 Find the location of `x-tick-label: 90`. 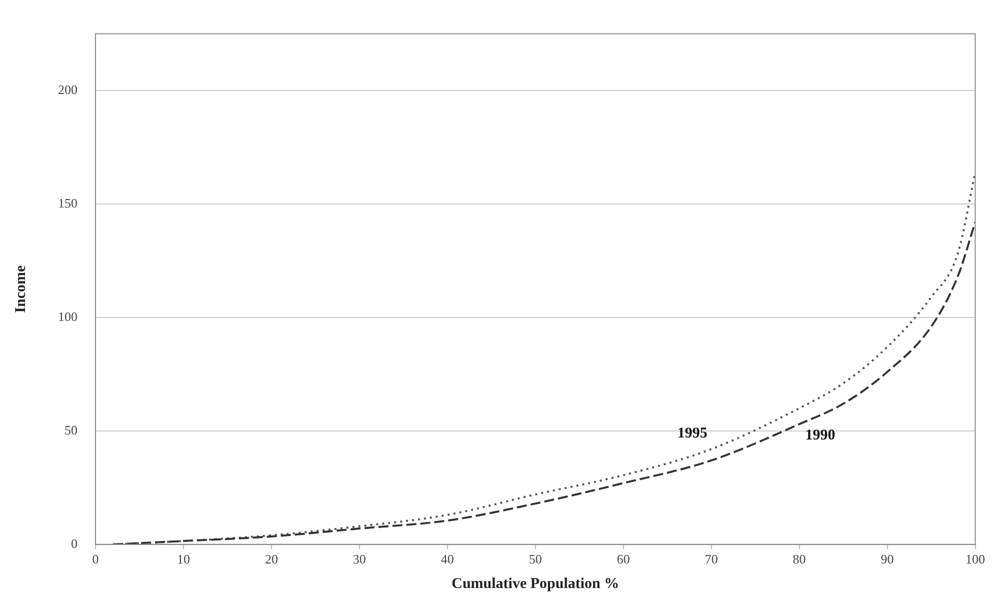

x-tick-label: 90 is located at coordinates (887, 559).